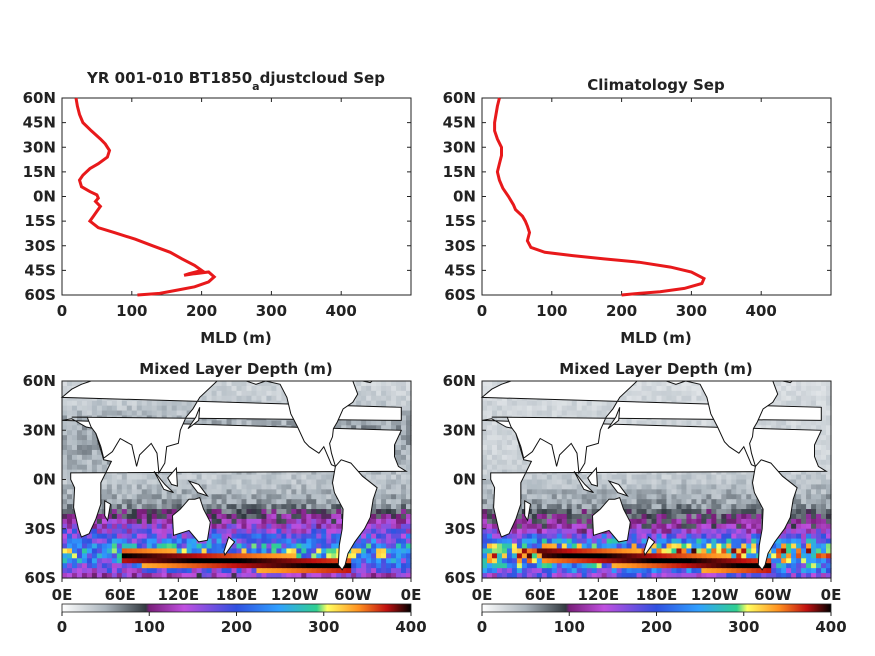 Image resolution: width=875 pixels, height=656 pixels. Describe the element at coordinates (236, 591) in the screenshot. I see `x-ticks: 0E 60E 120E 180E 120W 60W 0E` at that location.